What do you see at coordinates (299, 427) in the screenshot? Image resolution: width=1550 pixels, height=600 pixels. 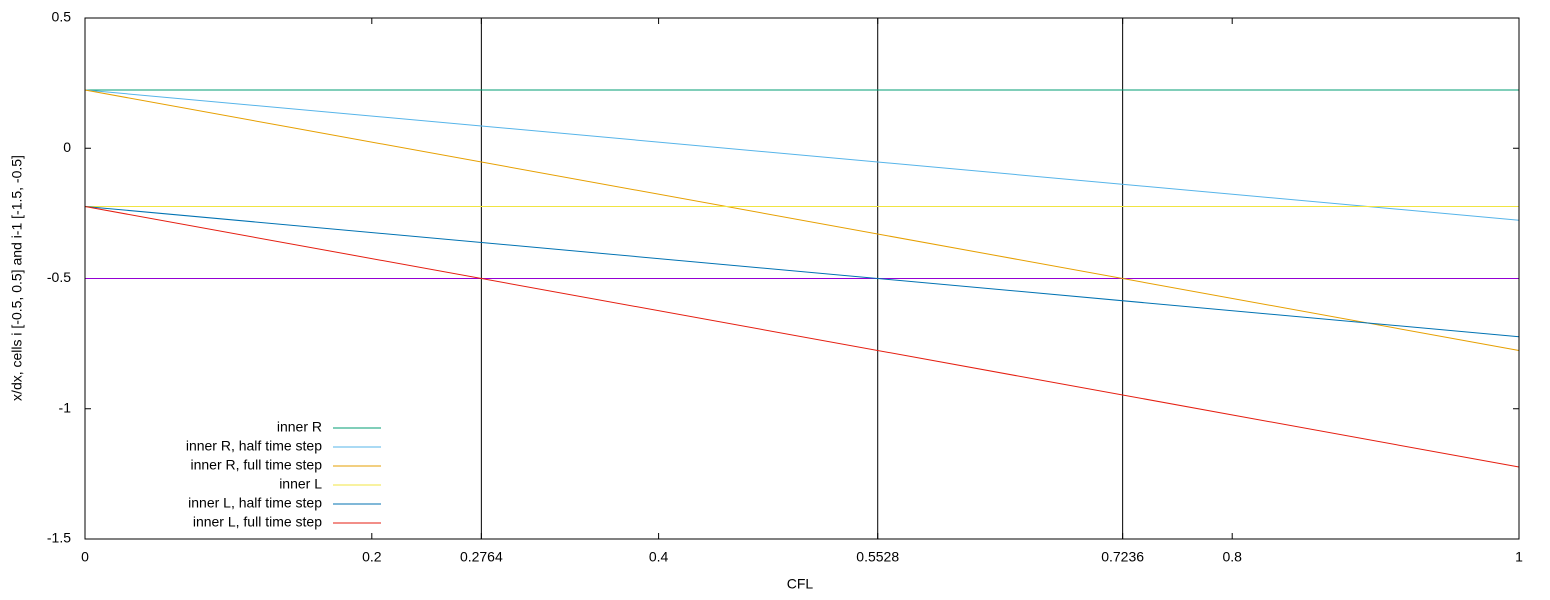 I see `legend-label: inner R` at bounding box center [299, 427].